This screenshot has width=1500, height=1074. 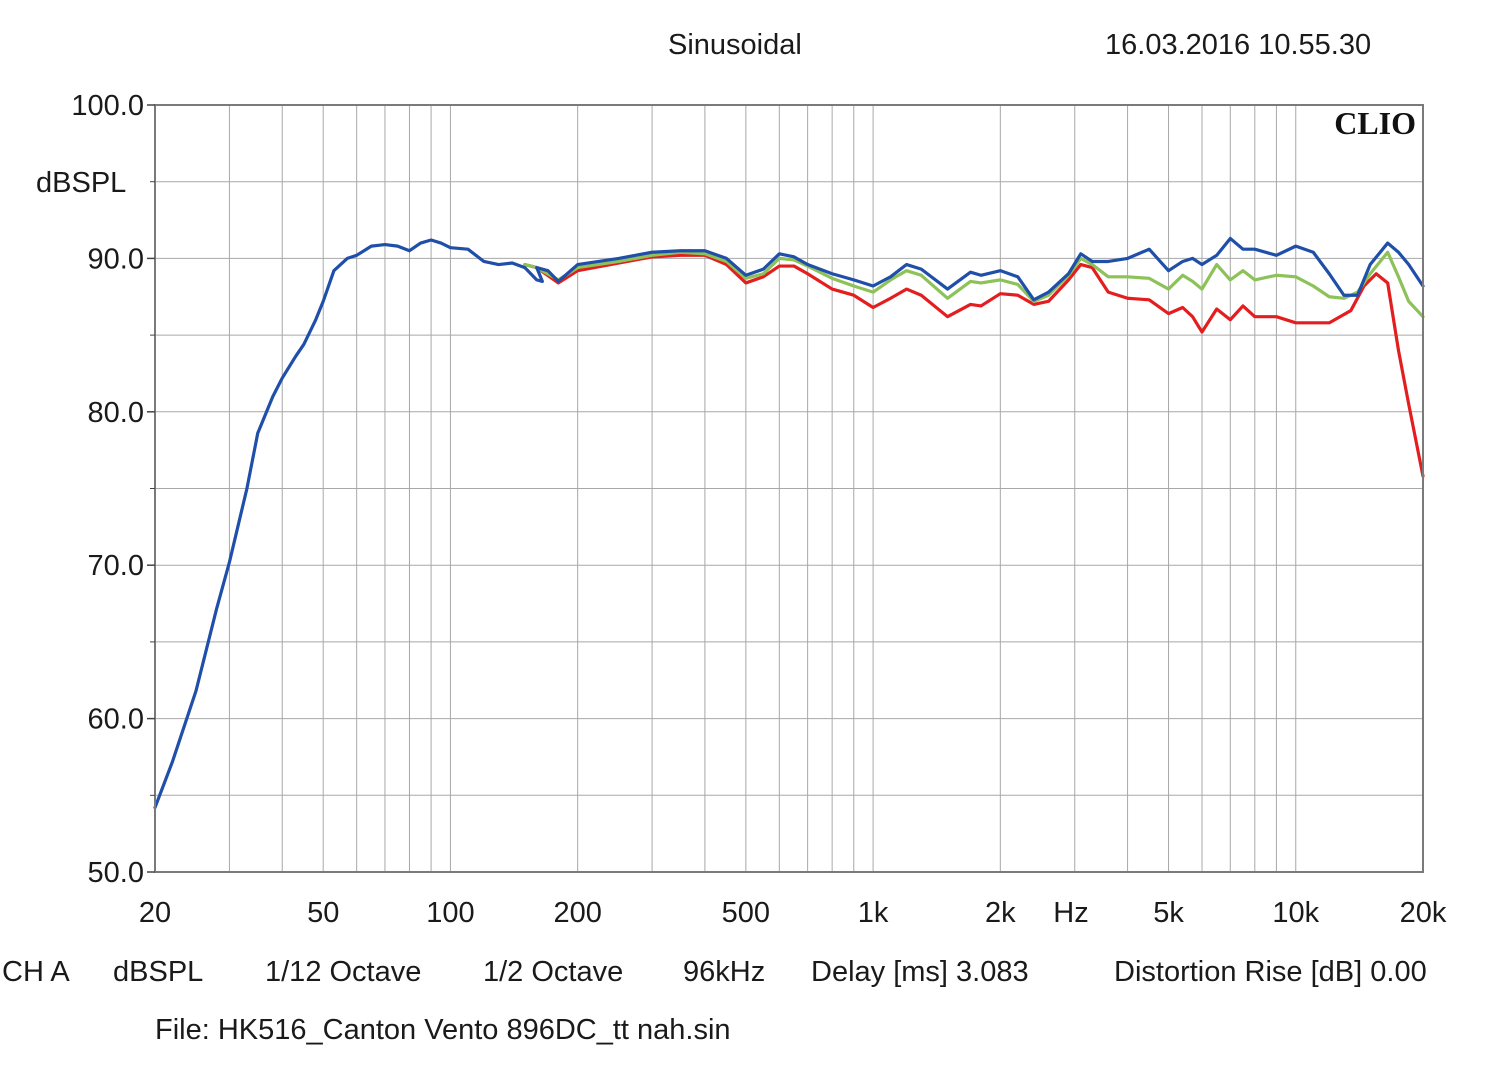 What do you see at coordinates (116, 413) in the screenshot?
I see `y-tick-label: 80.0` at bounding box center [116, 413].